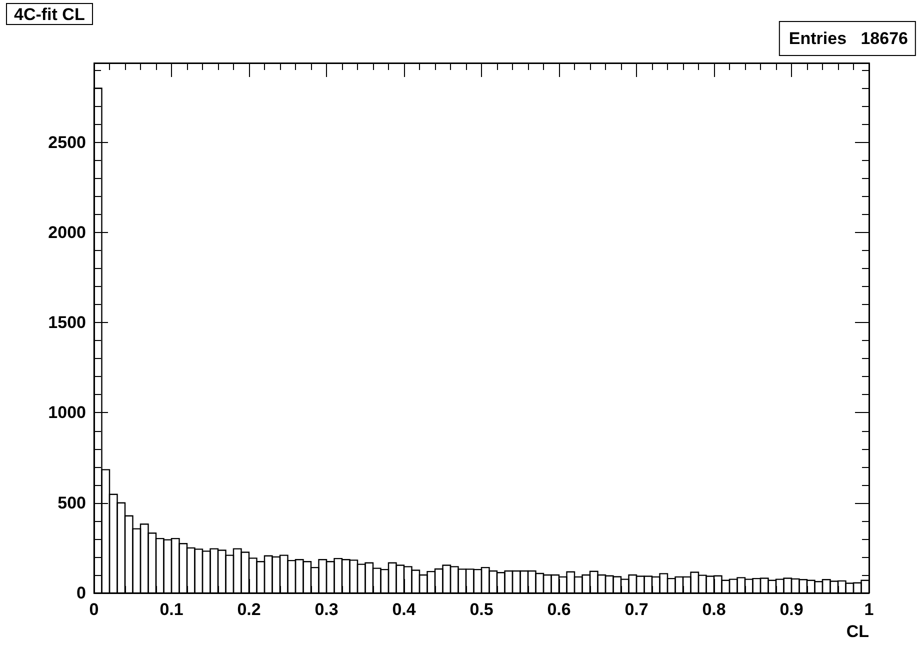  Describe the element at coordinates (249, 609) in the screenshot. I see `x-tick-label: 0.2` at that location.